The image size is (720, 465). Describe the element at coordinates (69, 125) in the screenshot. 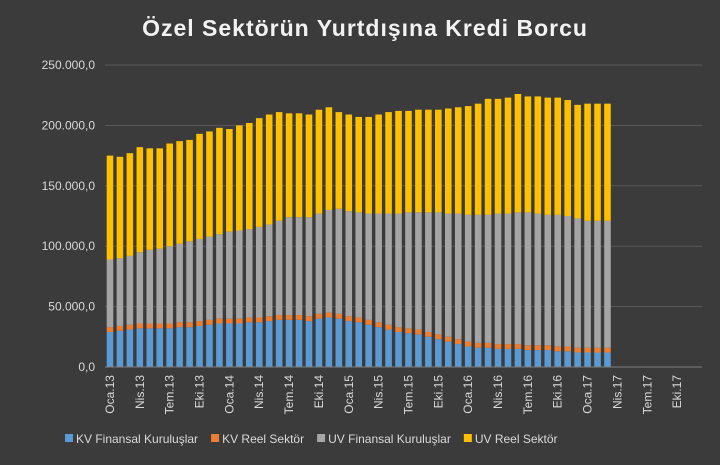

I see `y-tick-label: 200.000,0` at that location.